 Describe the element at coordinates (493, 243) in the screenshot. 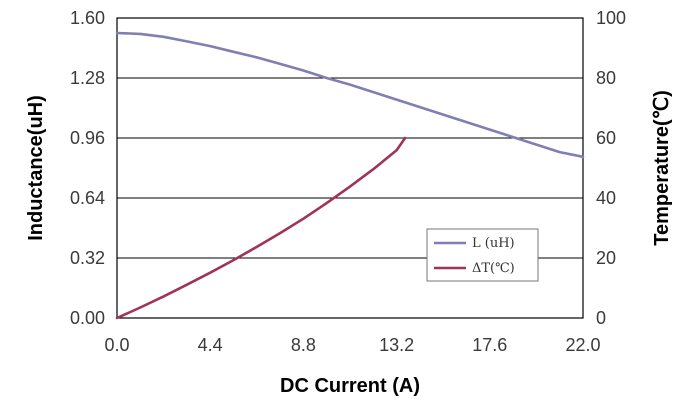

I see `legend-label-inductance: L (uH)` at that location.